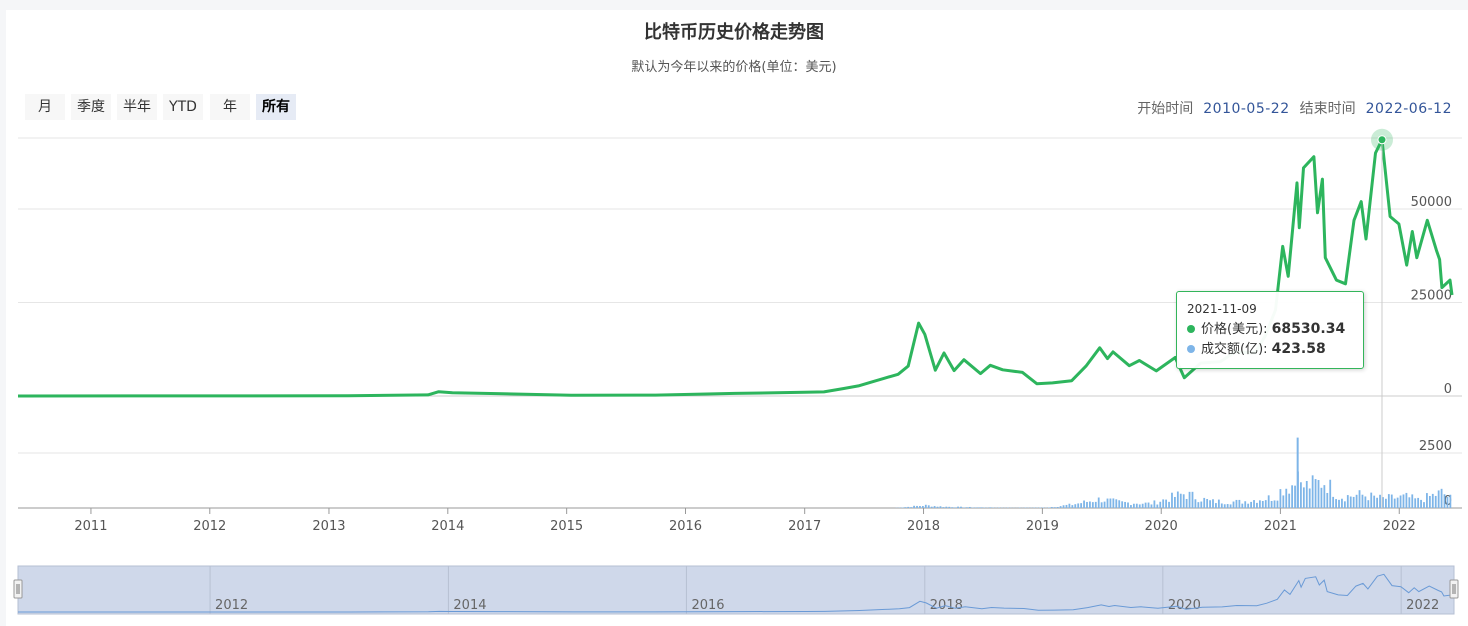 This screenshot has height=626, width=1468. I want to click on price-dot-icon, so click(1191, 329).